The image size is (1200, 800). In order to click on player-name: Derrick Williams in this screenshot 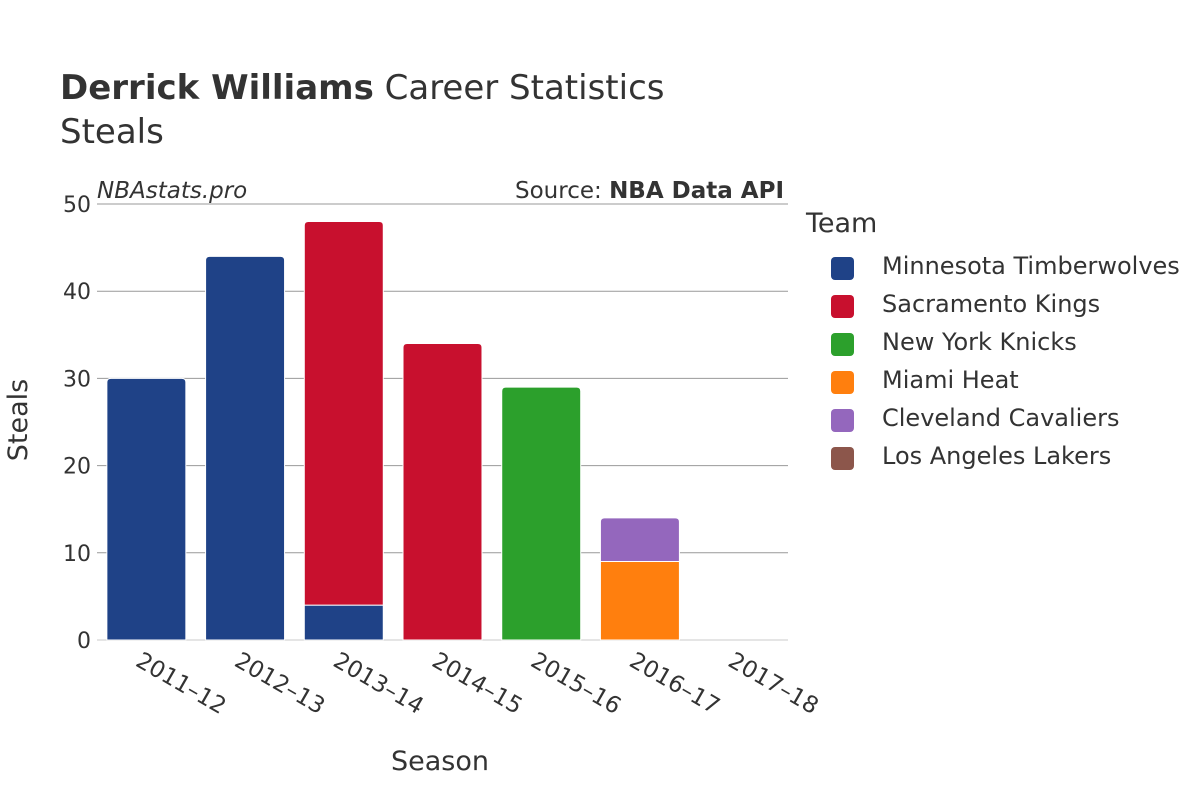, I will do `click(217, 88)`.